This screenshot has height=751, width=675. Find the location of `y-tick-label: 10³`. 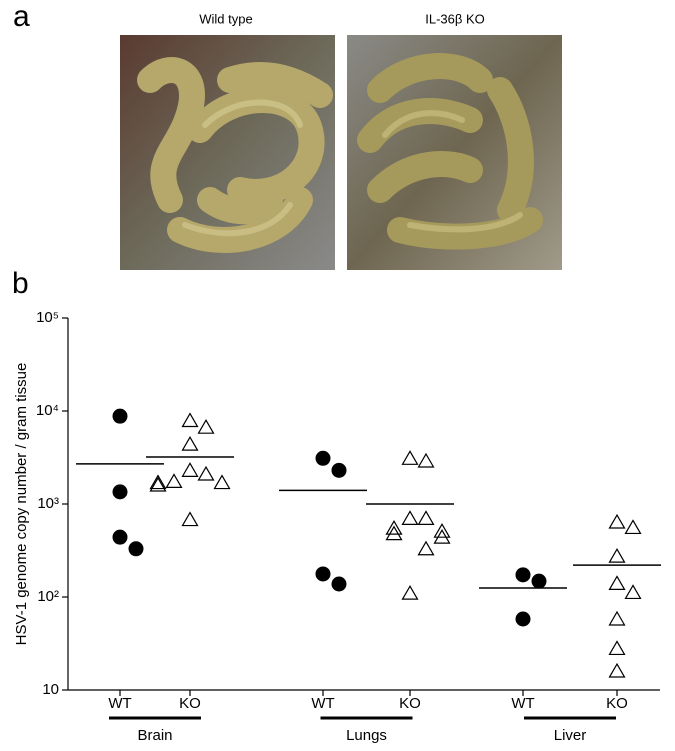

y-tick-label: 10³ is located at coordinates (48, 503).